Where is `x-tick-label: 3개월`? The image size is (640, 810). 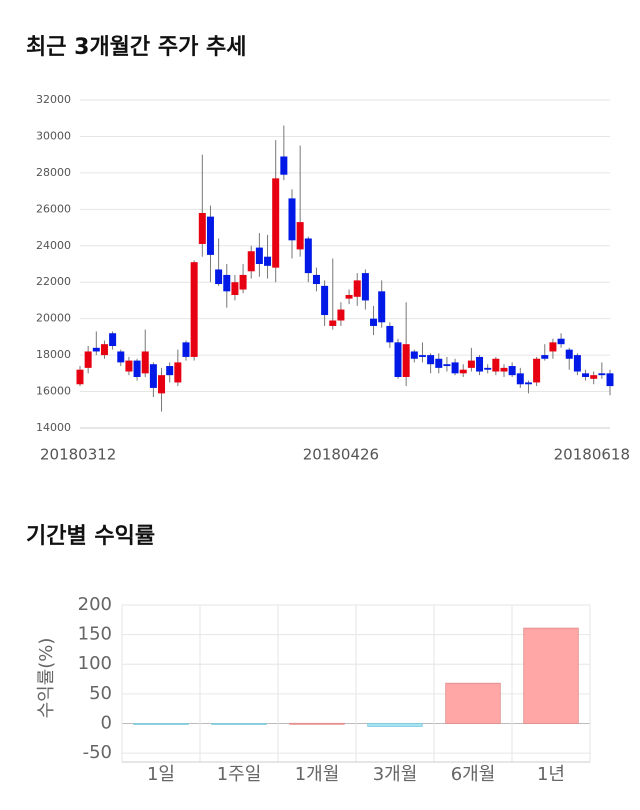
x-tick-label: 3개월 is located at coordinates (395, 774).